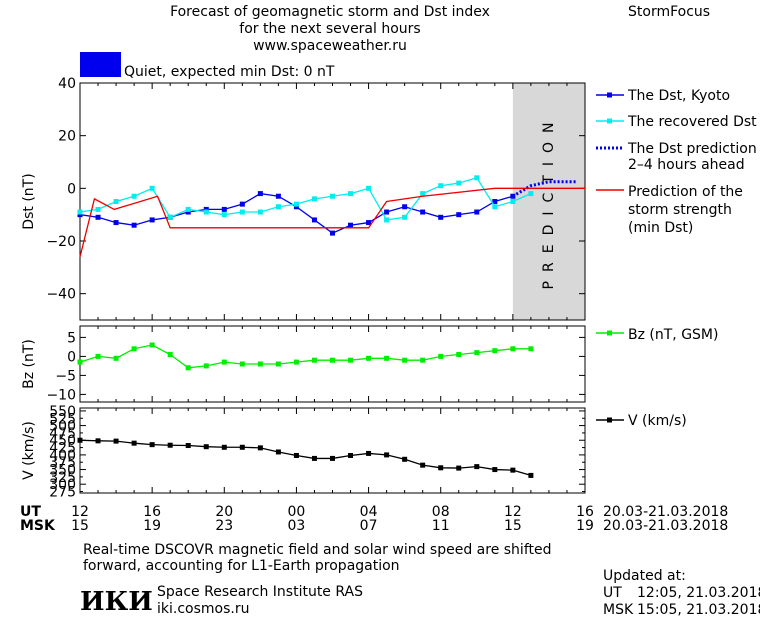 This screenshot has height=620, width=760. Describe the element at coordinates (224, 512) in the screenshot. I see `ut-tick-label: 20` at that location.